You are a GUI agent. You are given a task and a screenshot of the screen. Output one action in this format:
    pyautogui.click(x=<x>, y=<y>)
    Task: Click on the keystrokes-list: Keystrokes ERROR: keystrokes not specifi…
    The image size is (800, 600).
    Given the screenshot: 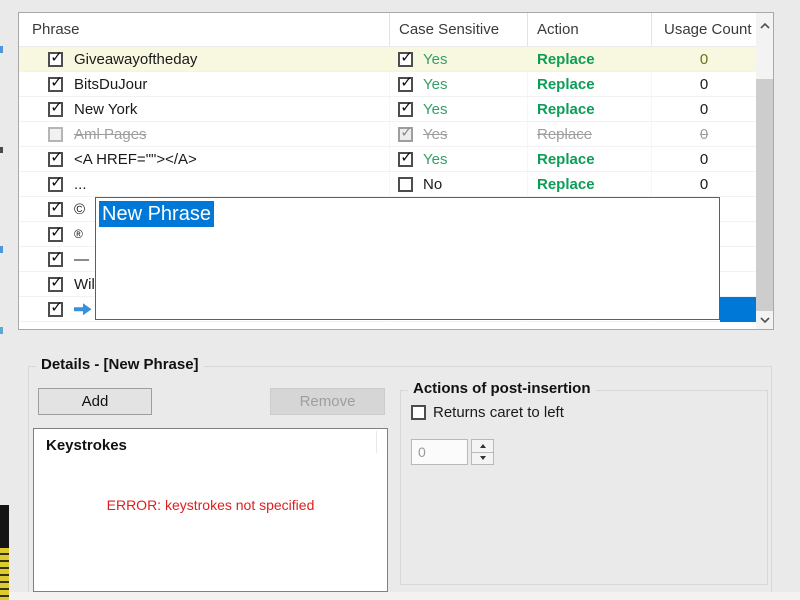 What is the action you would take?
    pyautogui.click(x=210, y=510)
    